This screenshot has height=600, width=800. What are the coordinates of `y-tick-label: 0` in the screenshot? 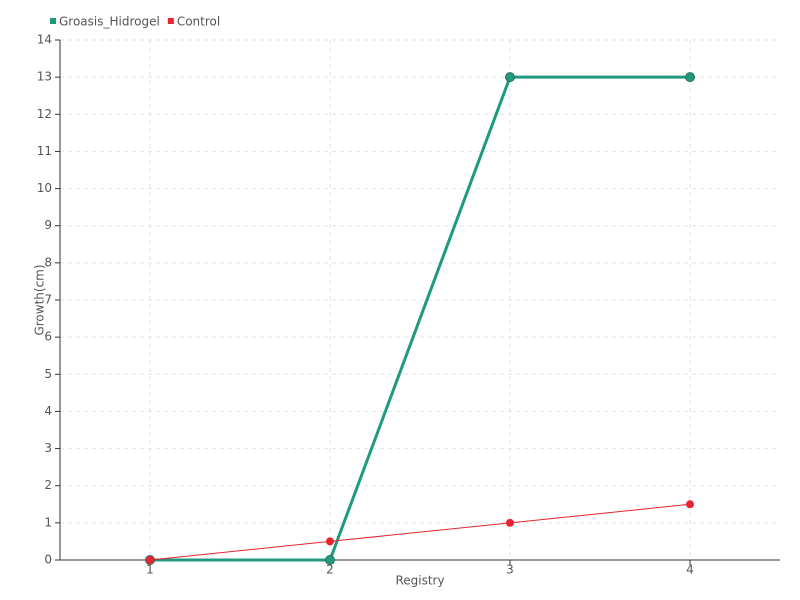 It's located at (48, 560).